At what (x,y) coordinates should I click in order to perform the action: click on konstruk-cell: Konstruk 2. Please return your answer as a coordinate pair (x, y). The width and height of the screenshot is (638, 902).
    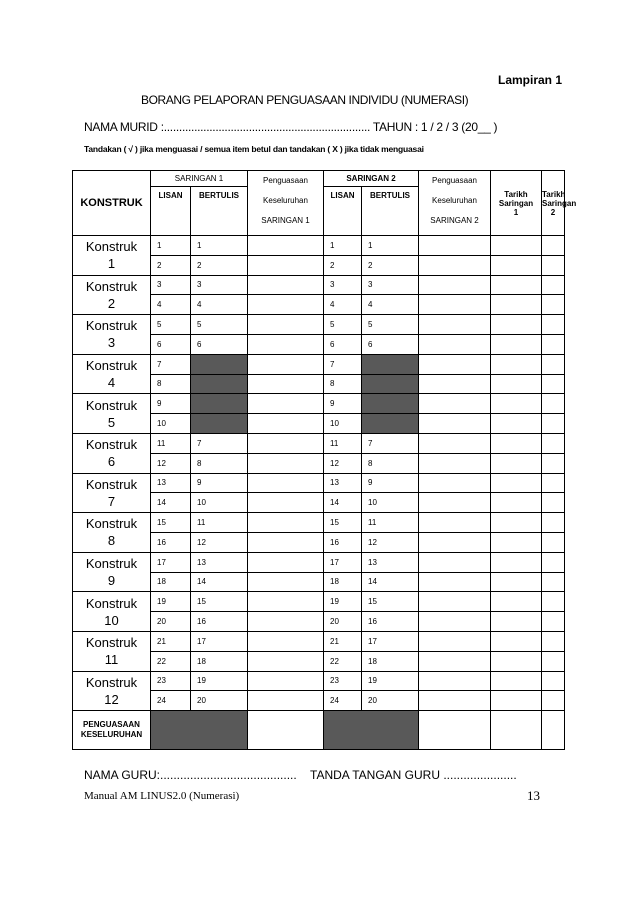
    Looking at the image, I should click on (111, 295).